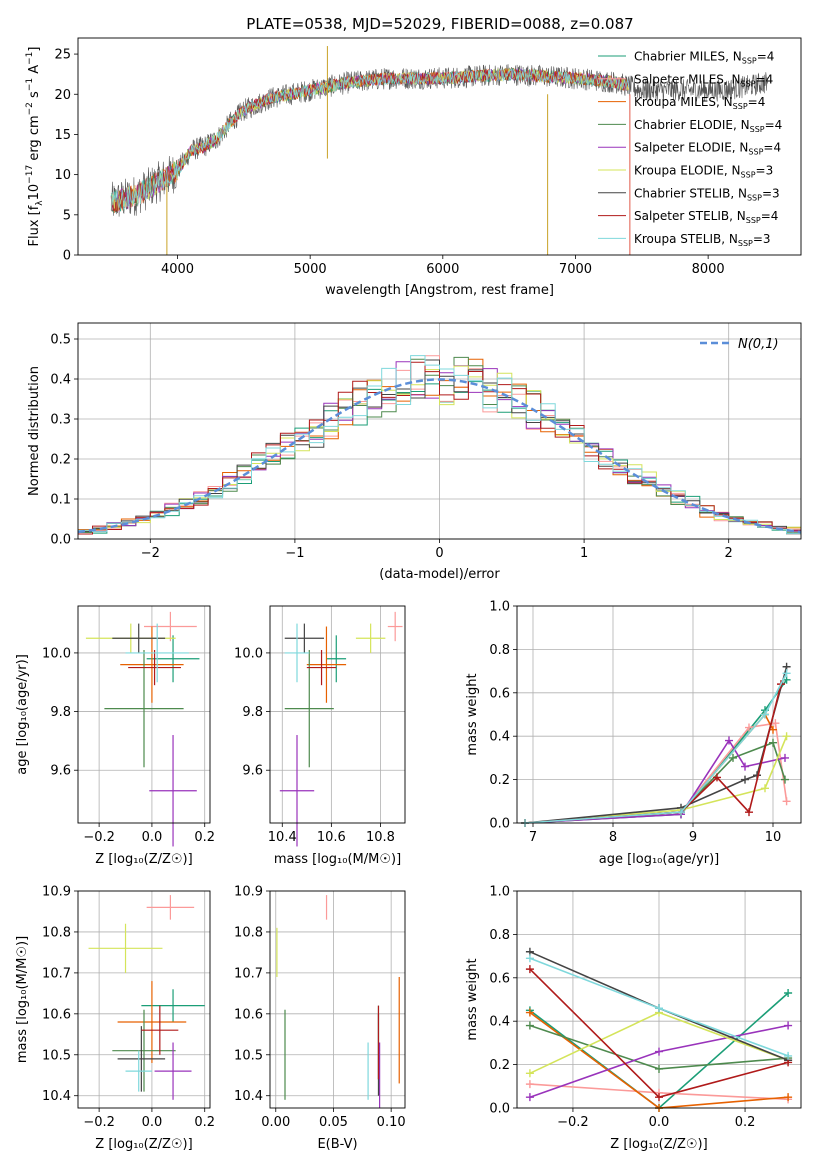  I want to click on x-tick-label: 10.6, so click(331, 837).